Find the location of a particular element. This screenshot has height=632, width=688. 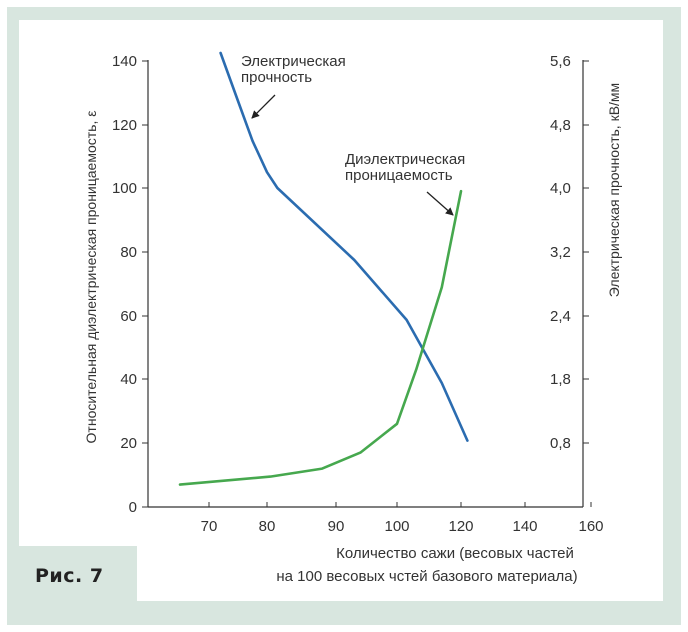

x-tick-label: 120 is located at coordinates (460, 526).